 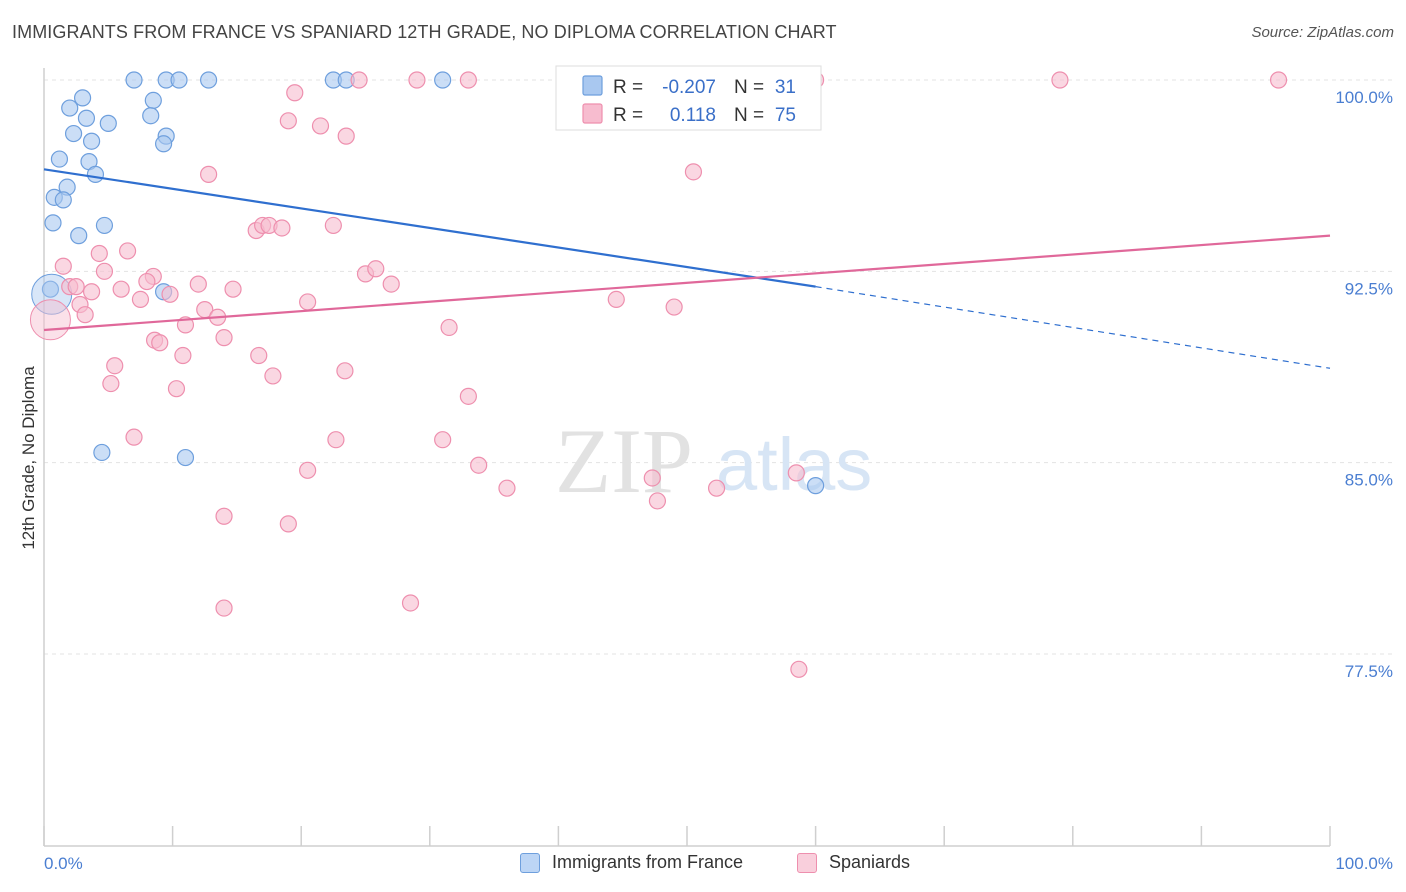 I want to click on stats-n-value-1: 75, so click(x=785, y=115).